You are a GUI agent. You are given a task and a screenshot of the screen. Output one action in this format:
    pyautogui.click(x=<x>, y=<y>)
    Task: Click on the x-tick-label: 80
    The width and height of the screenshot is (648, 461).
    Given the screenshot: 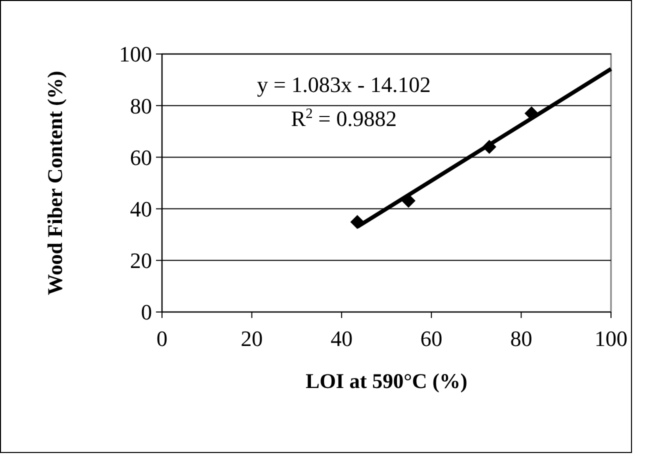 What is the action you would take?
    pyautogui.click(x=521, y=338)
    